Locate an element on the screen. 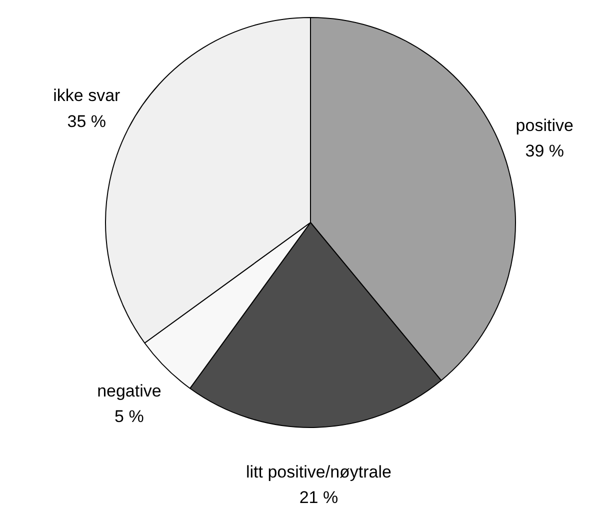 Image resolution: width=608 pixels, height=506 pixels. slice-label: negative is located at coordinates (129, 390).